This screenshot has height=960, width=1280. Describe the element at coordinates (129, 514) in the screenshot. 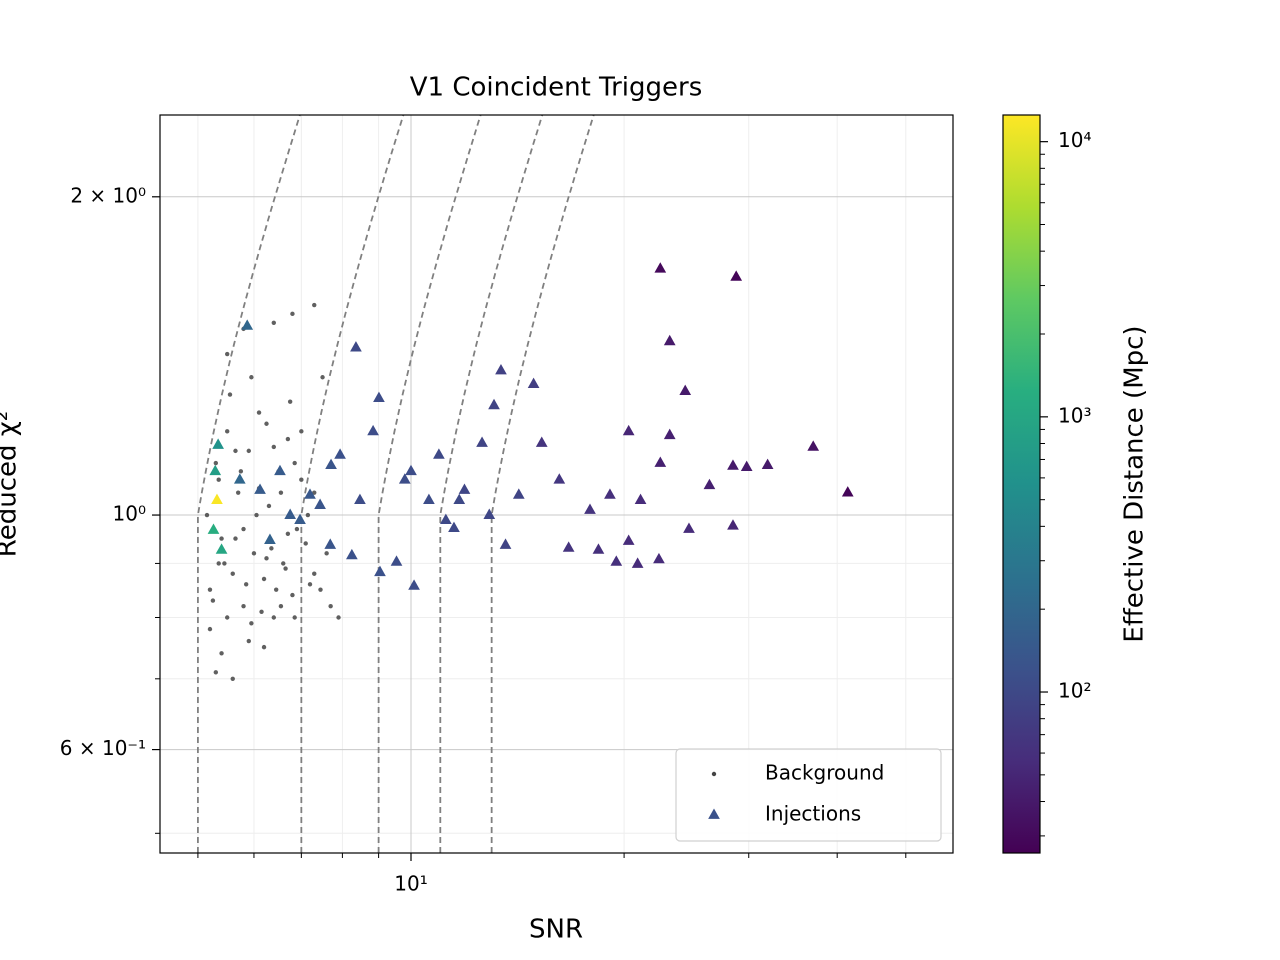

I see `y-tick-label: 10⁰` at that location.